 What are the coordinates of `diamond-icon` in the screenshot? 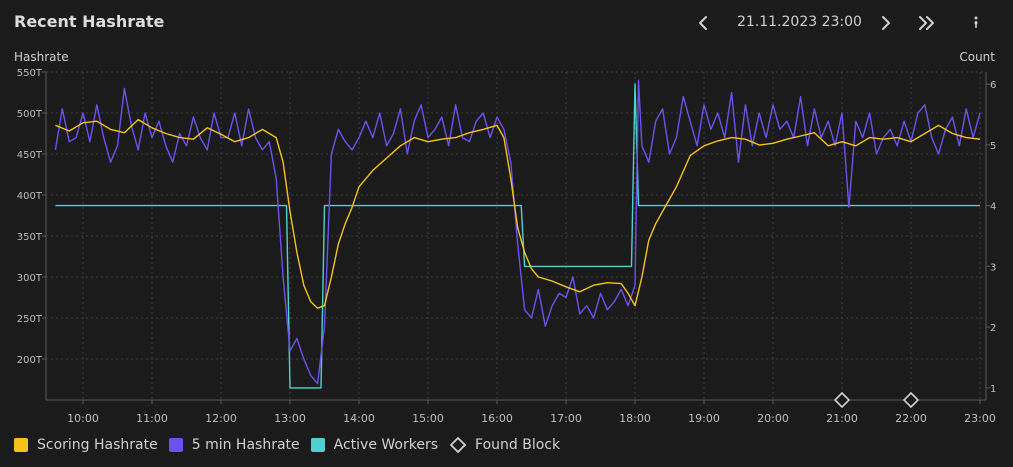 It's located at (458, 445).